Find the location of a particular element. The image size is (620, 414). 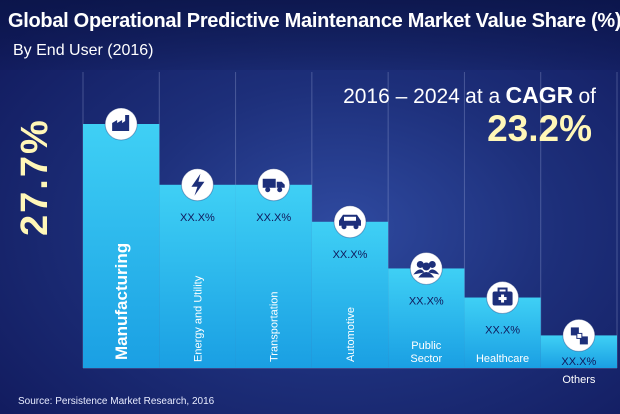

category-label: Public is located at coordinates (426, 346).